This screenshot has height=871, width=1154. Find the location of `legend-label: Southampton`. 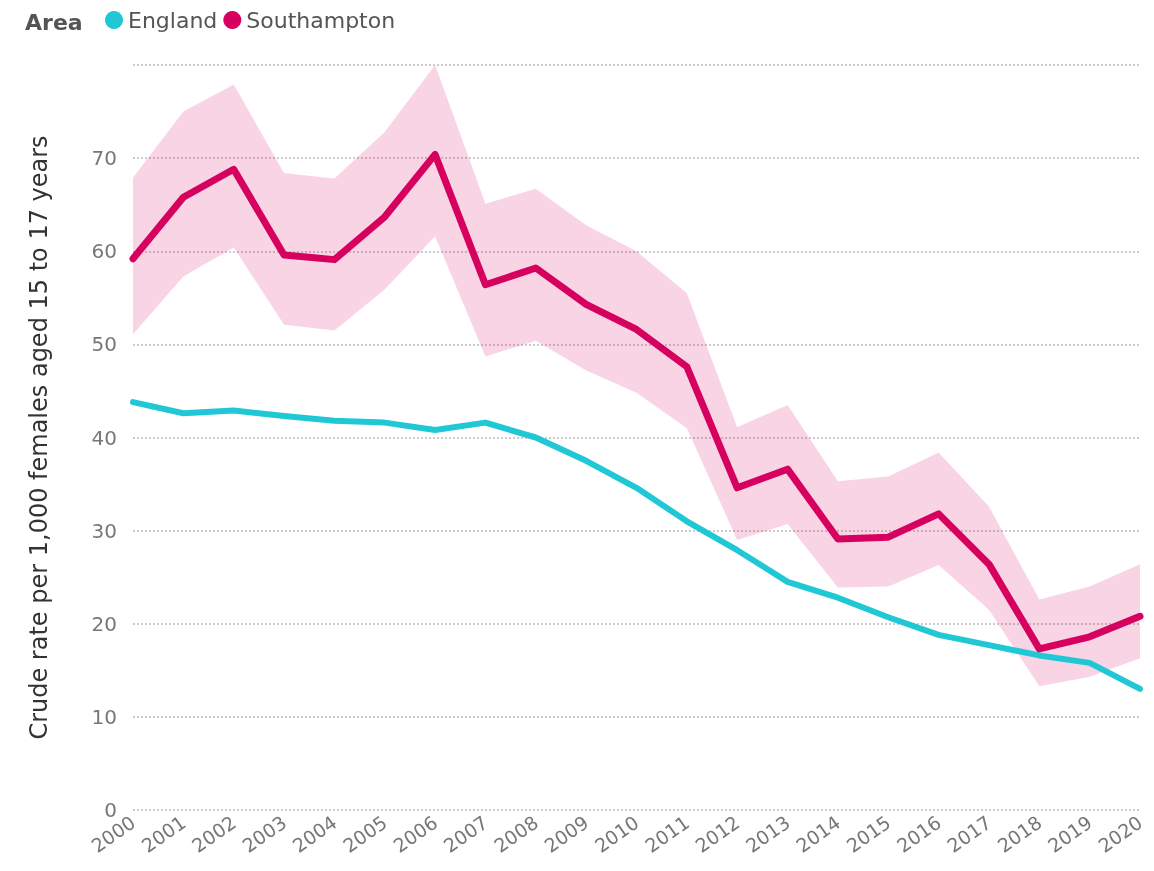

legend-label: Southampton is located at coordinates (321, 20).